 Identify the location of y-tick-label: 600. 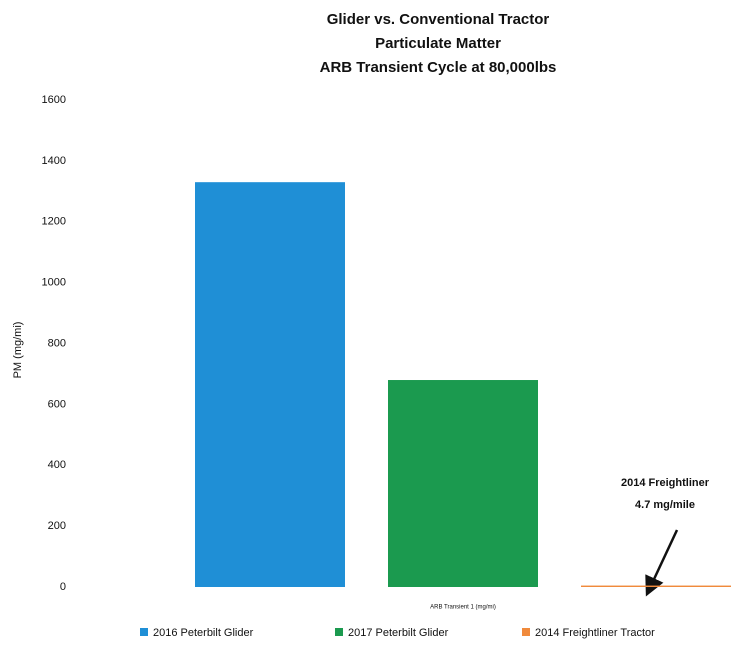
(57, 404).